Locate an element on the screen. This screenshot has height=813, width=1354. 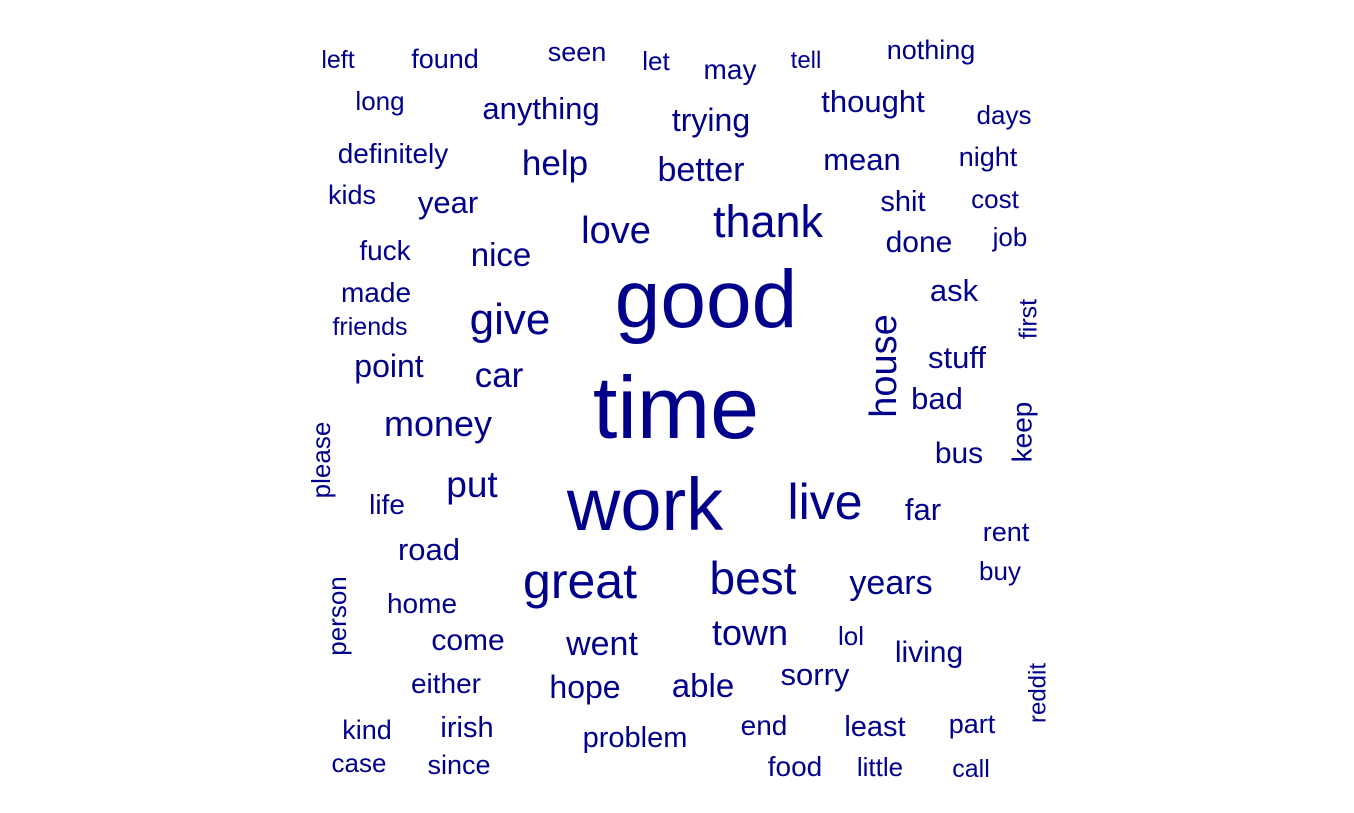
word-road: road is located at coordinates (429, 549).